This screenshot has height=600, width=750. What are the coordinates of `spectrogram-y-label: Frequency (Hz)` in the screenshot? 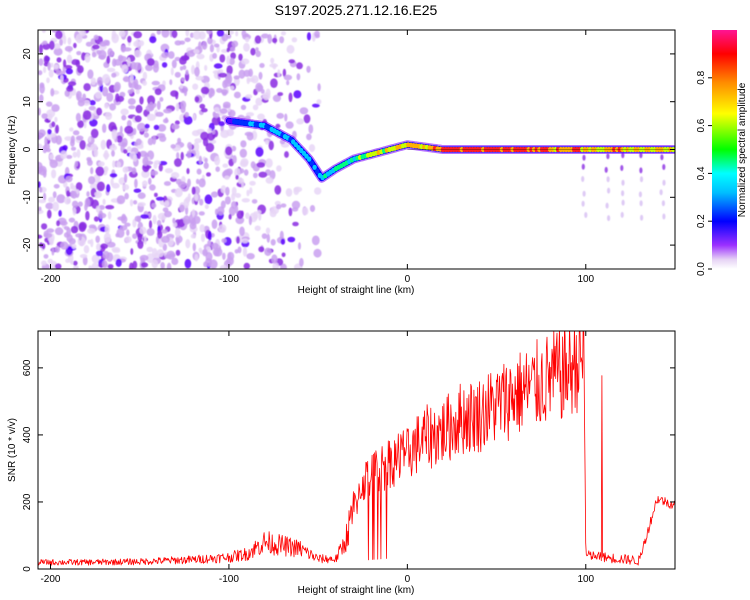 It's located at (12, 150).